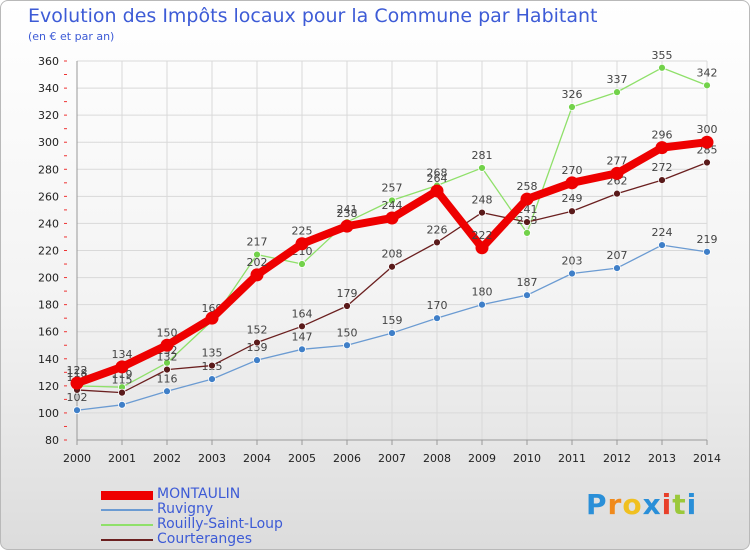 The height and width of the screenshot is (550, 750). I want to click on data-label-ruvigny: 224, so click(662, 232).